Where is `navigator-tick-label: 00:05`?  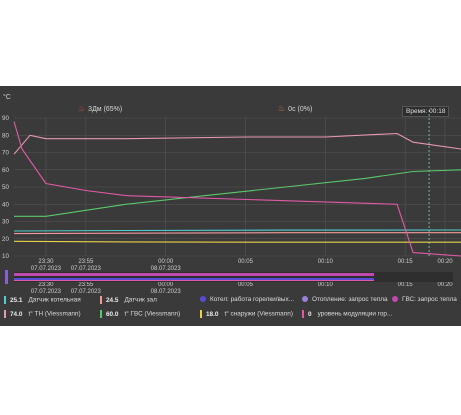 navigator-tick-label: 00:05 is located at coordinates (246, 285).